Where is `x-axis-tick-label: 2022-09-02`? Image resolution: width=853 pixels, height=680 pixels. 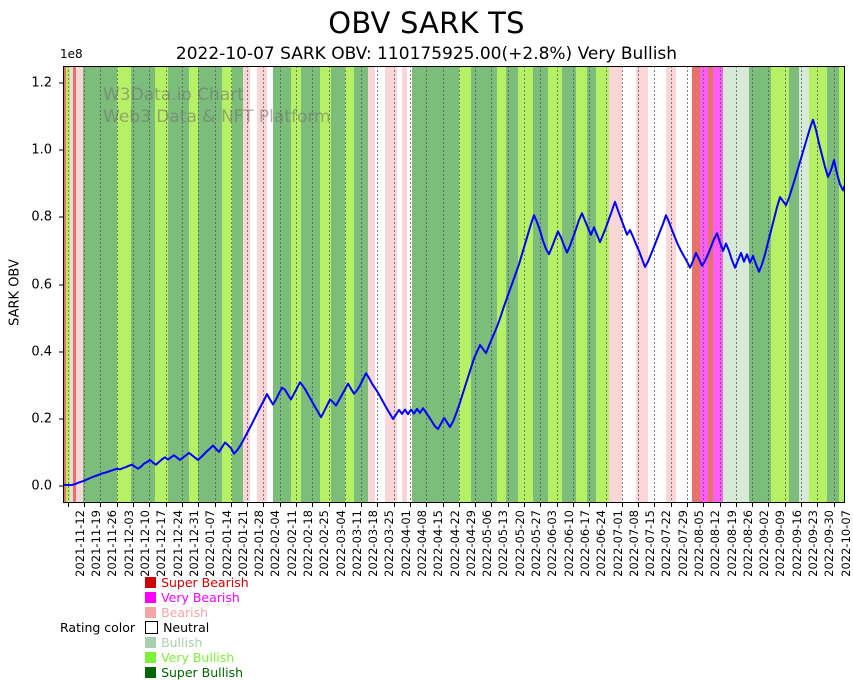
x-axis-tick-label: 2022-09-02 is located at coordinates (764, 543).